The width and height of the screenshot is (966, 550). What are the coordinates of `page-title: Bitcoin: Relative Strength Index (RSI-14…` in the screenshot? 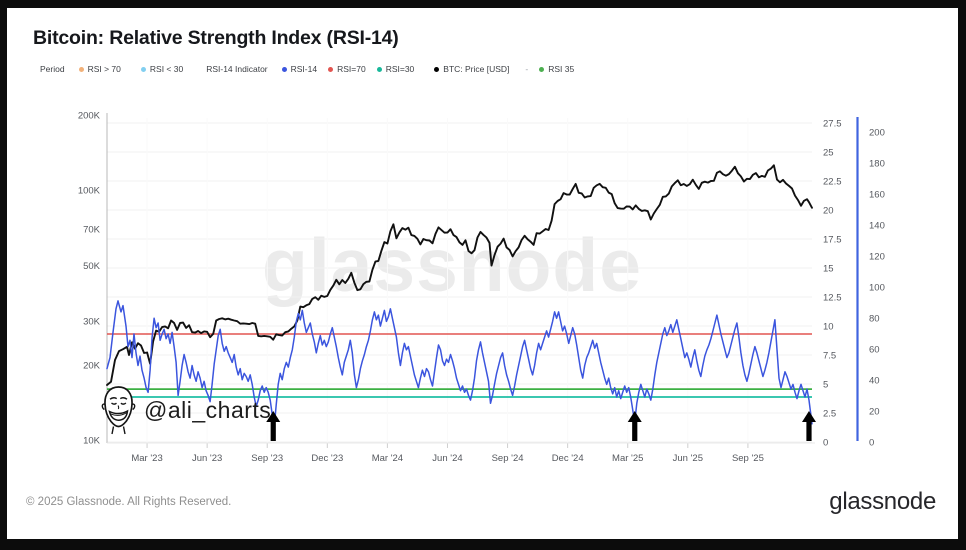 It's located at (216, 38).